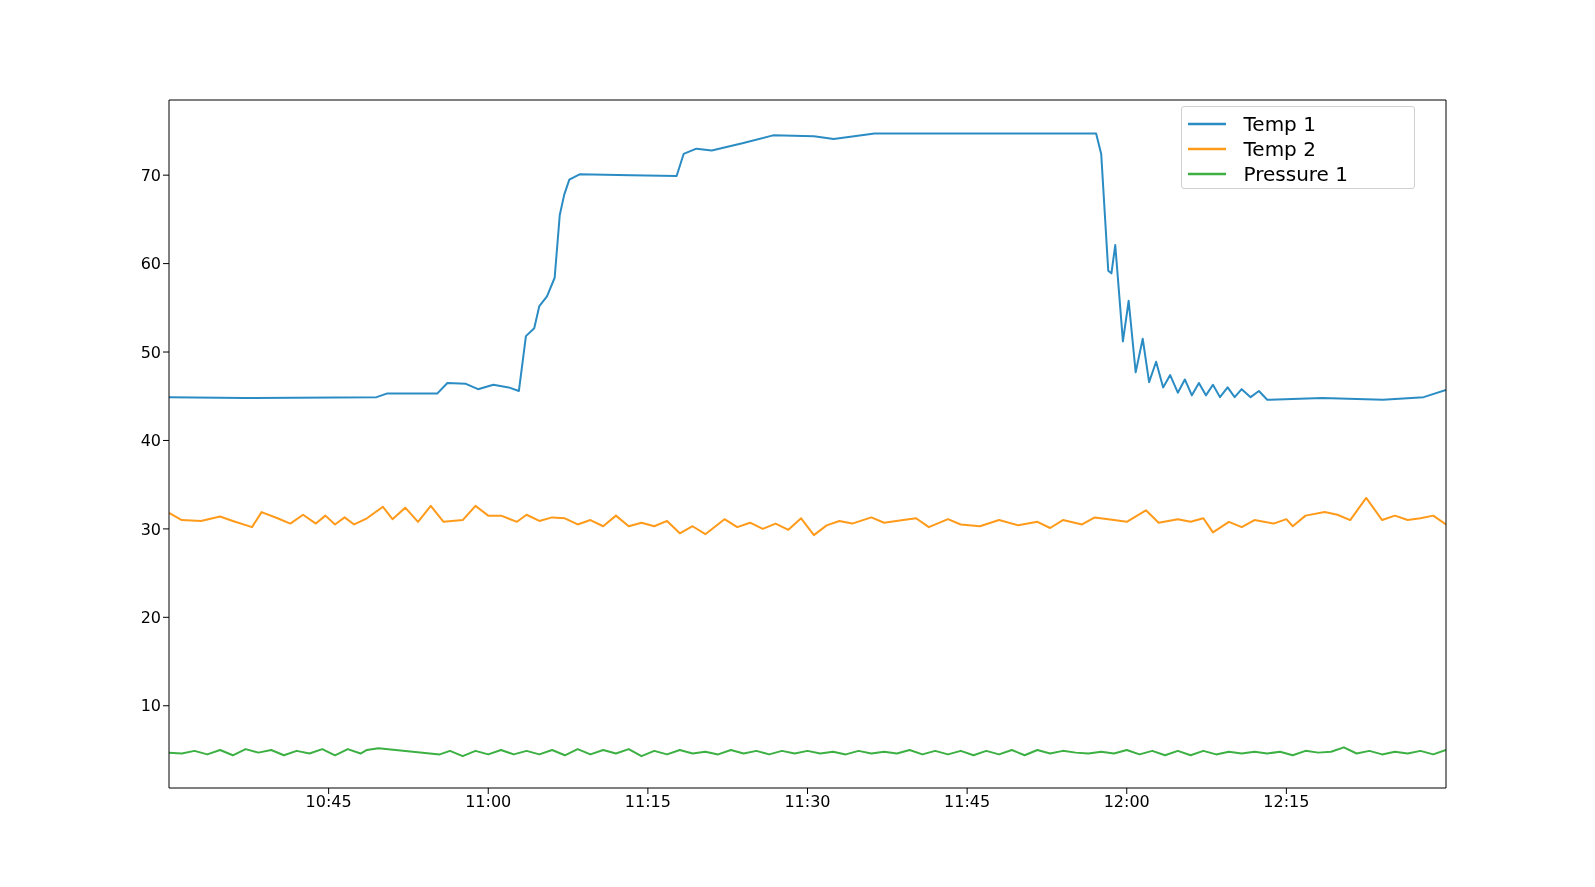 The image size is (1595, 887). Describe the element at coordinates (150, 352) in the screenshot. I see `y-tick-label: 50` at that location.